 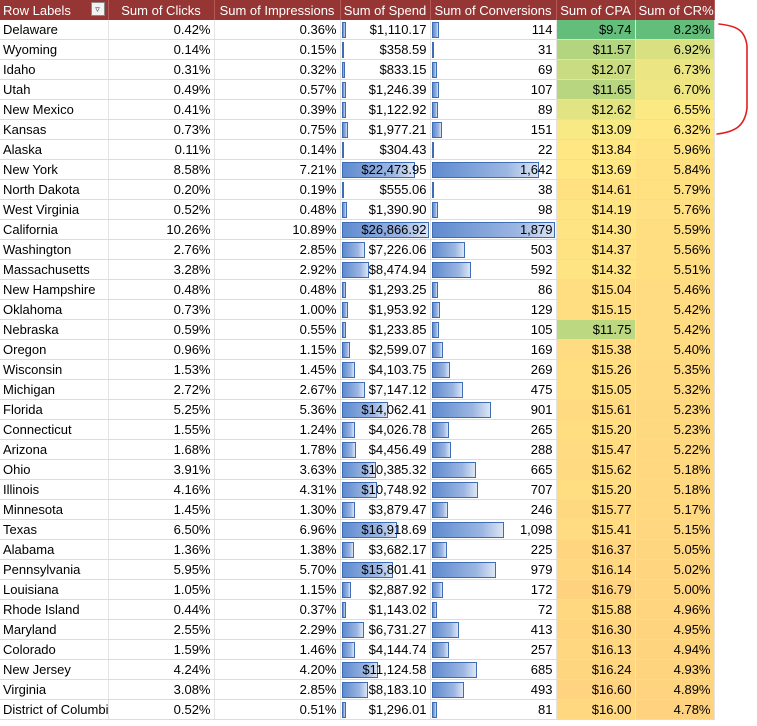 I want to click on conversions-cell: 114, so click(x=493, y=30).